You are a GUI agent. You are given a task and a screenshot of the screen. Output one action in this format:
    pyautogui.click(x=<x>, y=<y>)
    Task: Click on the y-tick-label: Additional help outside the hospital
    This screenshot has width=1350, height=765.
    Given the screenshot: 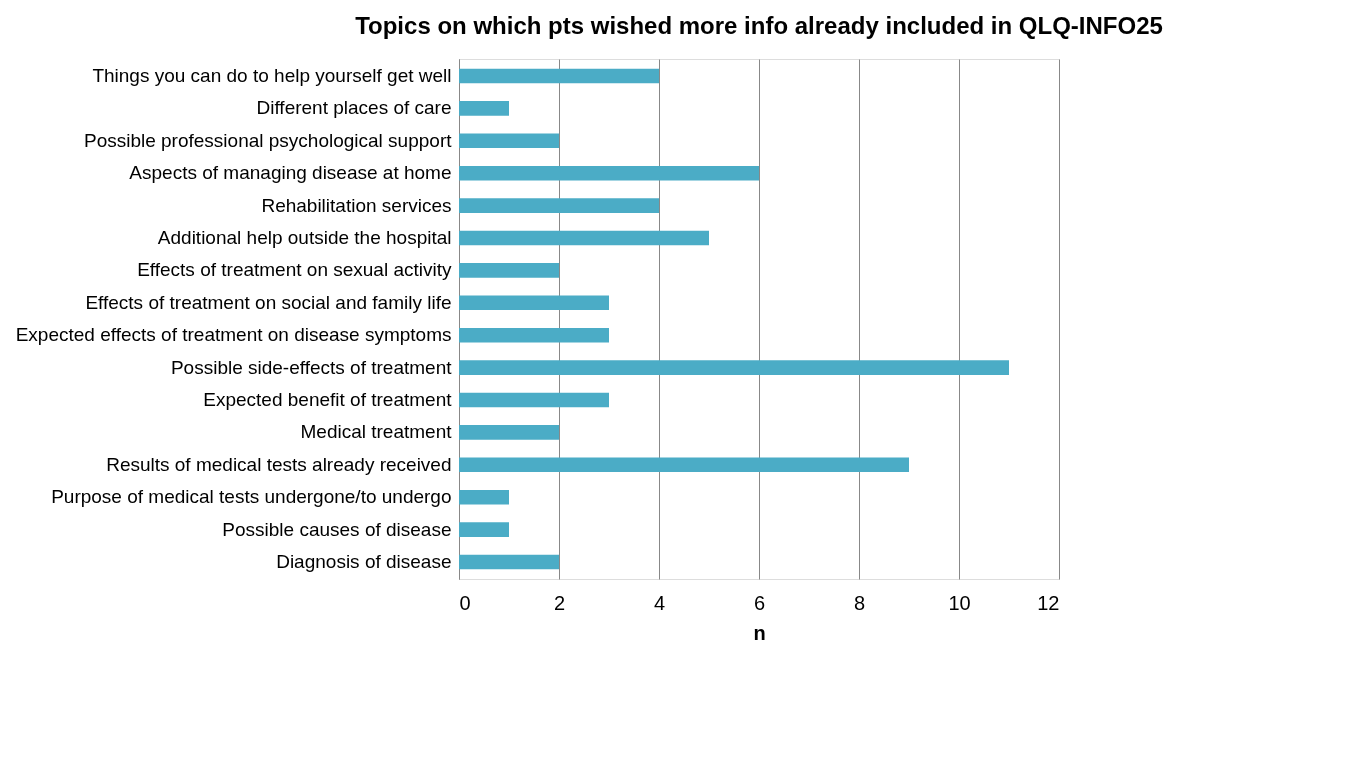 What is the action you would take?
    pyautogui.click(x=304, y=237)
    